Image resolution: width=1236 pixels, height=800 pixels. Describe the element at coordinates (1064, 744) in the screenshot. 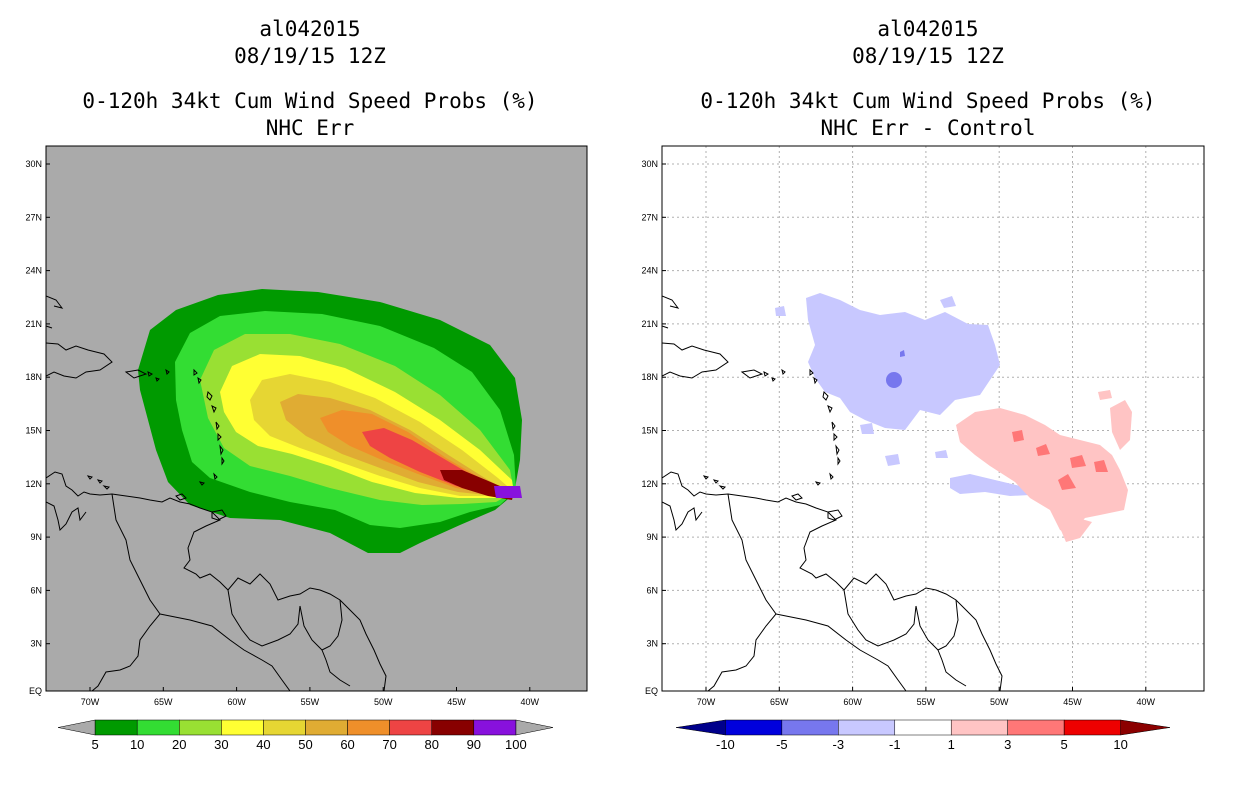

I see `right-colorbar-label: 5` at that location.